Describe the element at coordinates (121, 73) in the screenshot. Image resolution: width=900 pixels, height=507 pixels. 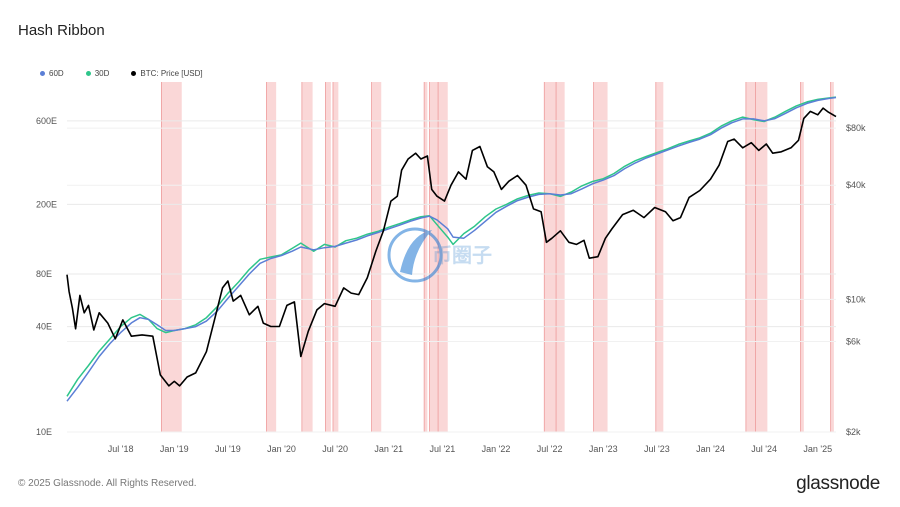
I see `legend: 60D 30D BTC: Price [USD]` at that location.